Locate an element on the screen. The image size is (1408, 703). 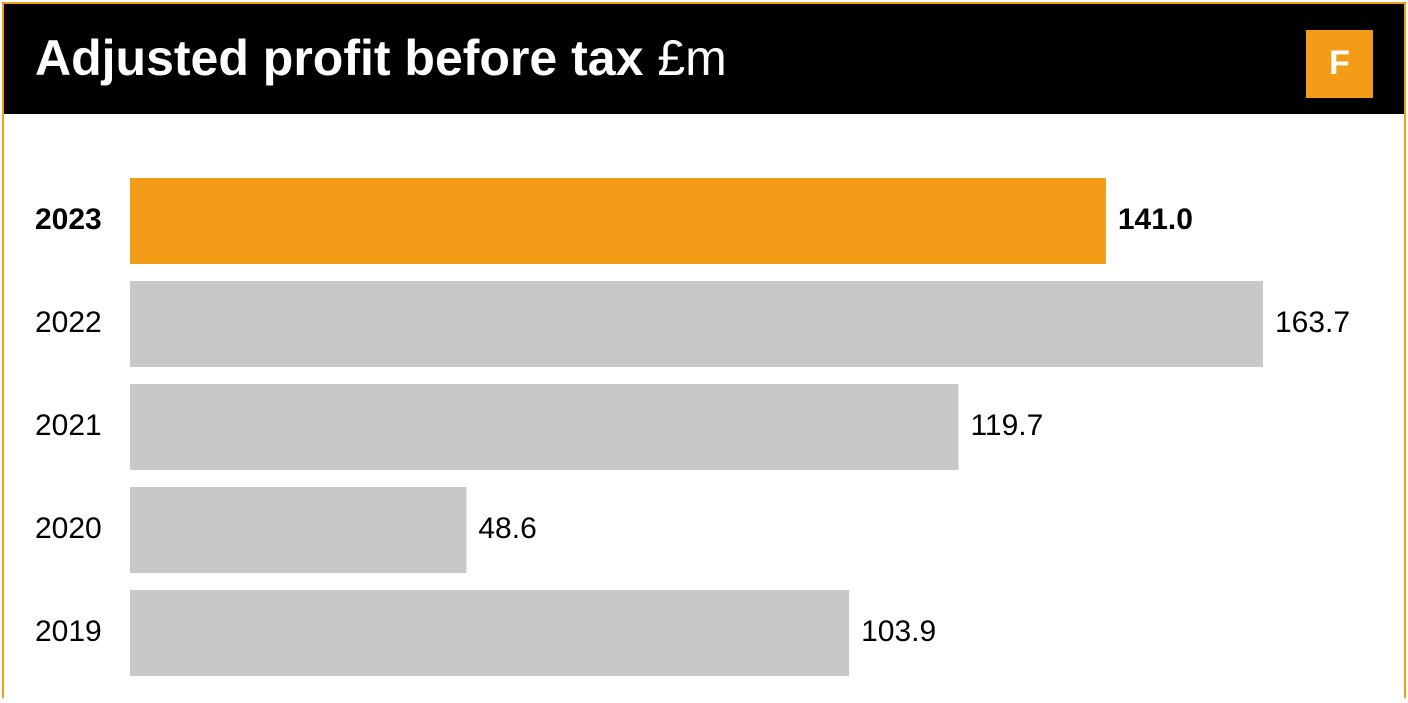
value-label: 119.7 is located at coordinates (1006, 425).